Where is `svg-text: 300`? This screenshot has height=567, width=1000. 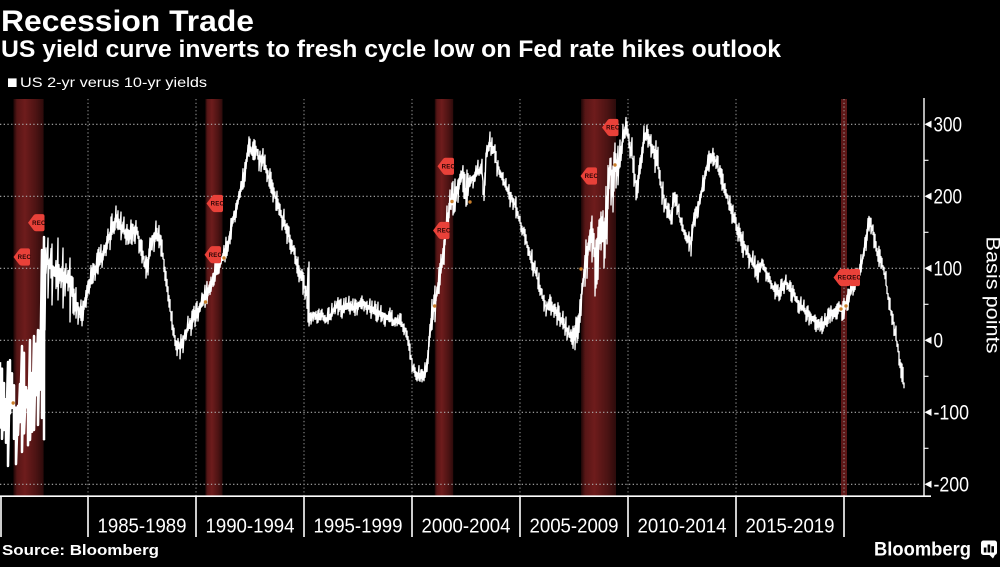 svg-text: 300 is located at coordinates (948, 125).